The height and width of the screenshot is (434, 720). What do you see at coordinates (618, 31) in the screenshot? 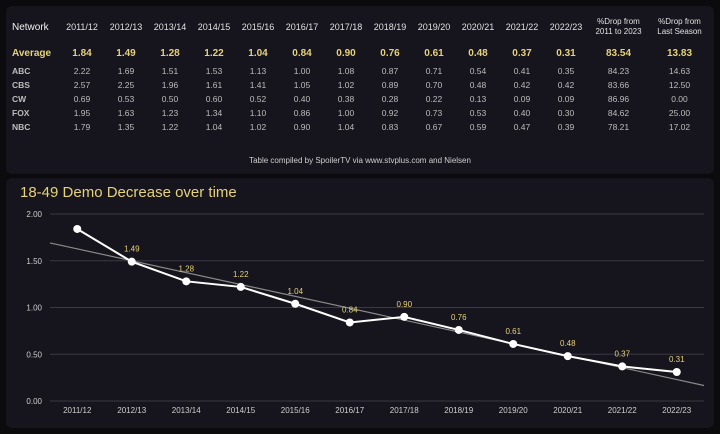
I see `pct-header-line: 2011 to 2023` at bounding box center [618, 31].